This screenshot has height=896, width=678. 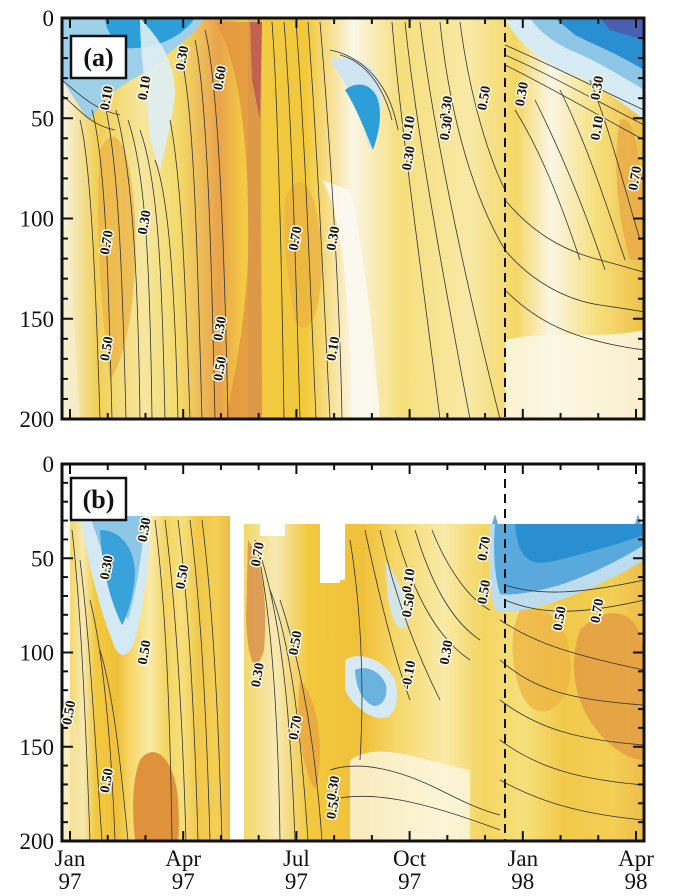 I want to click on contour-label: -0.10, so click(x=409, y=674).